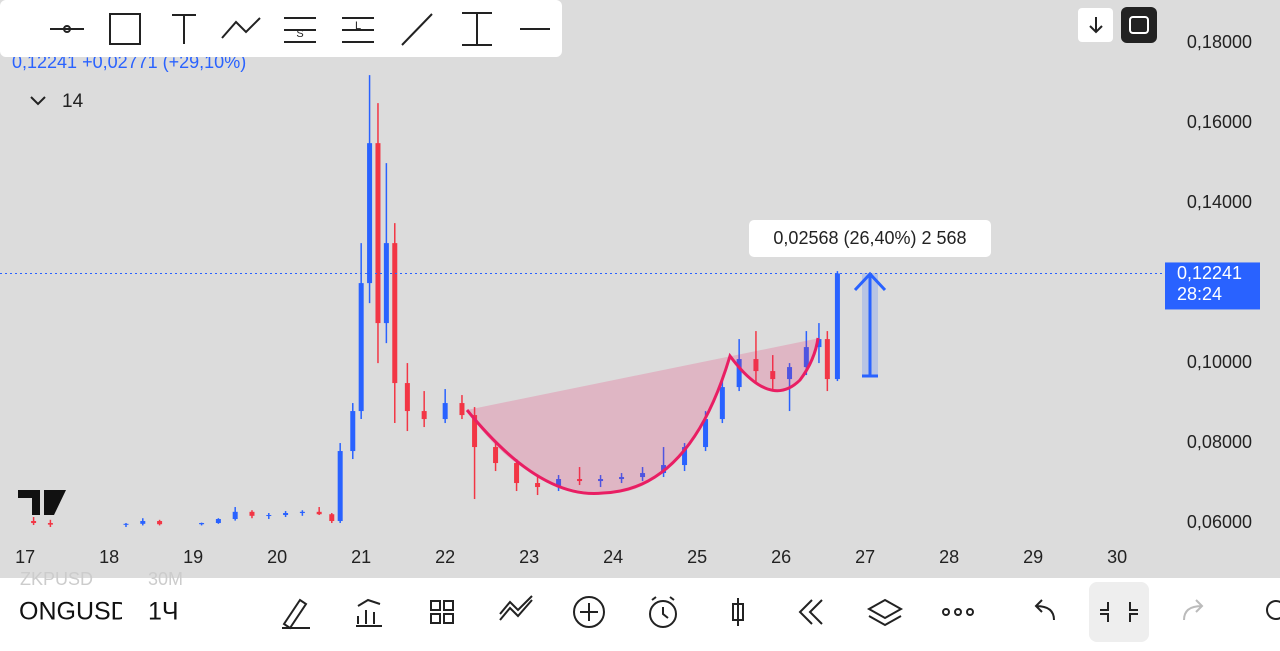 The height and width of the screenshot is (651, 1280). Describe the element at coordinates (165, 579) in the screenshot. I see `previous-interval: 30M` at that location.